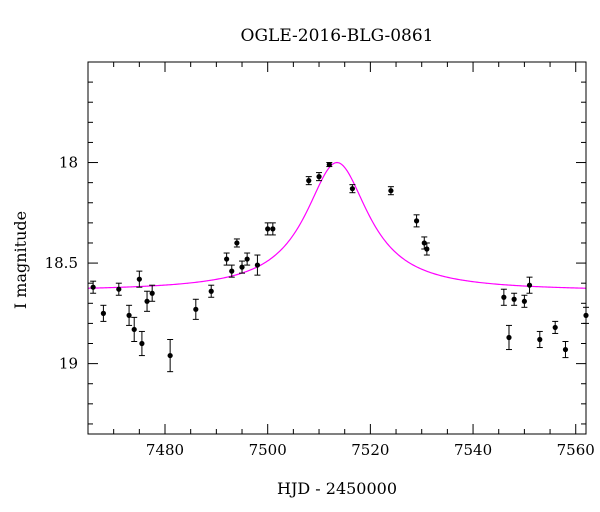 Image resolution: width=600 pixels, height=512 pixels. Describe the element at coordinates (68, 364) in the screenshot. I see `y-tick-label: 19` at that location.